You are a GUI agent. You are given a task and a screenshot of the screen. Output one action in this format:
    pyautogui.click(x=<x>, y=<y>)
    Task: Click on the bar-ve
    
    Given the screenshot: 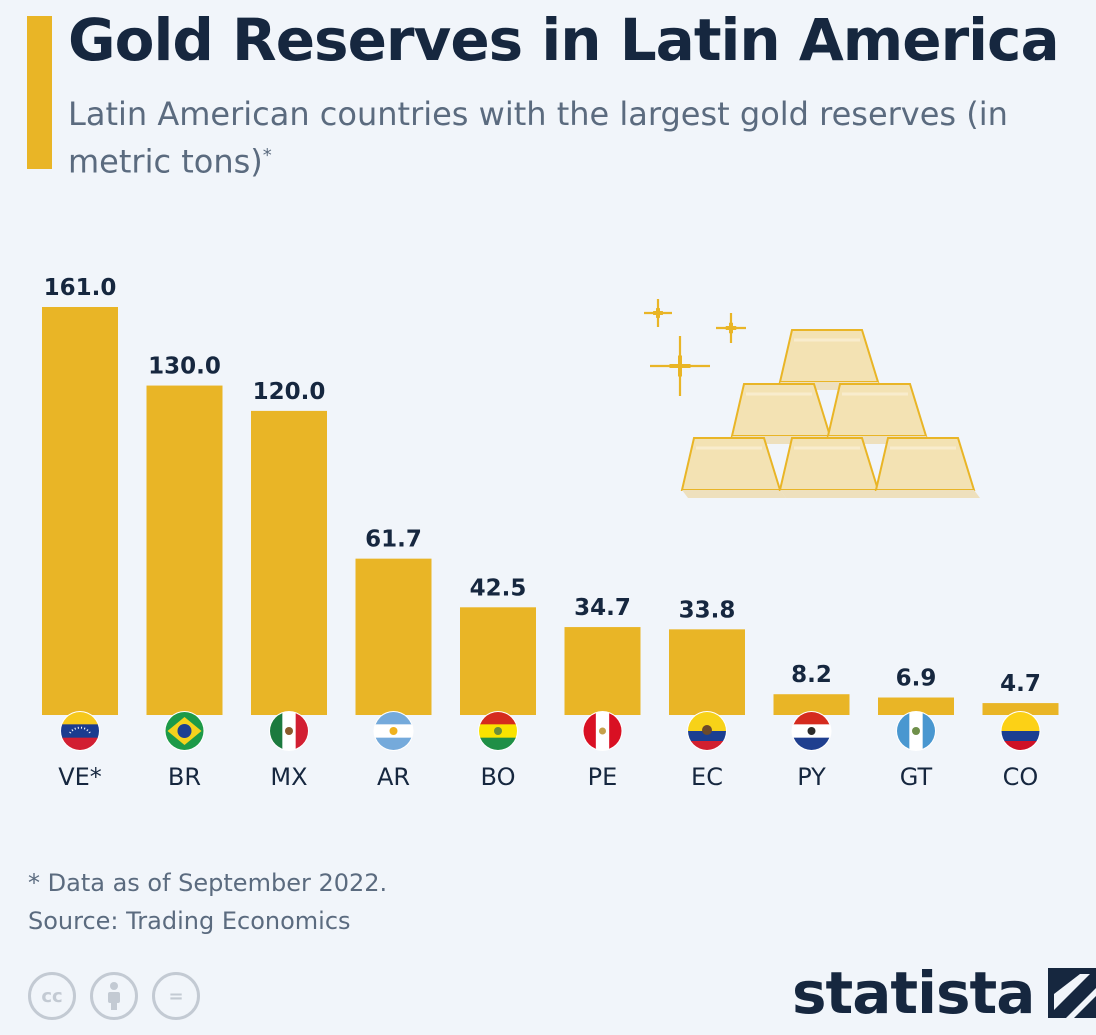 What is the action you would take?
    pyautogui.click(x=80, y=511)
    